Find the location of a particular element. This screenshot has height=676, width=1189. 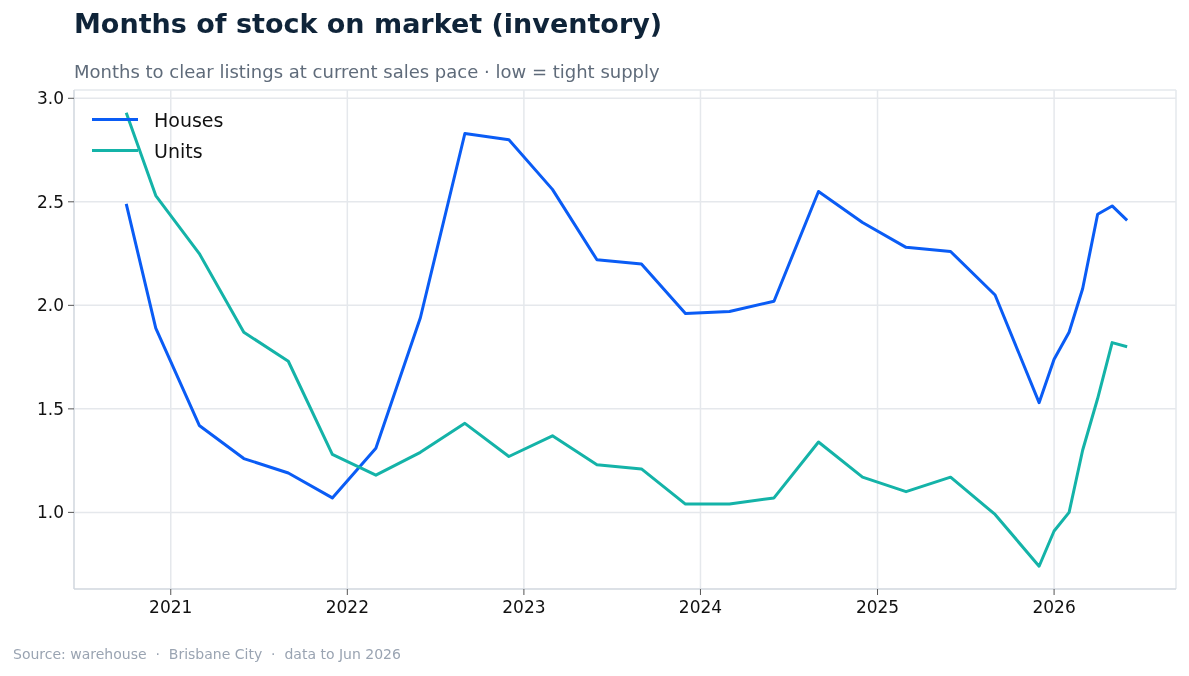

x-tick-label: 2024 is located at coordinates (700, 607).